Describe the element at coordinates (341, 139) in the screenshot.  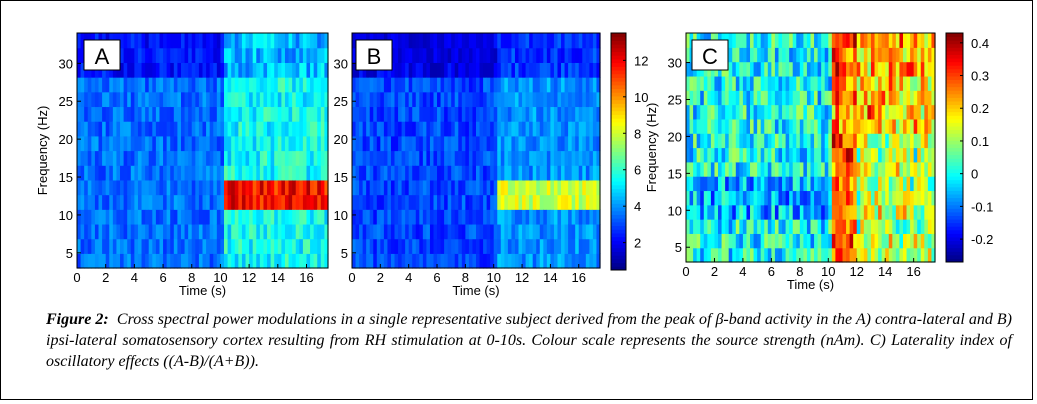
I see `y-tick-label: 20` at that location.